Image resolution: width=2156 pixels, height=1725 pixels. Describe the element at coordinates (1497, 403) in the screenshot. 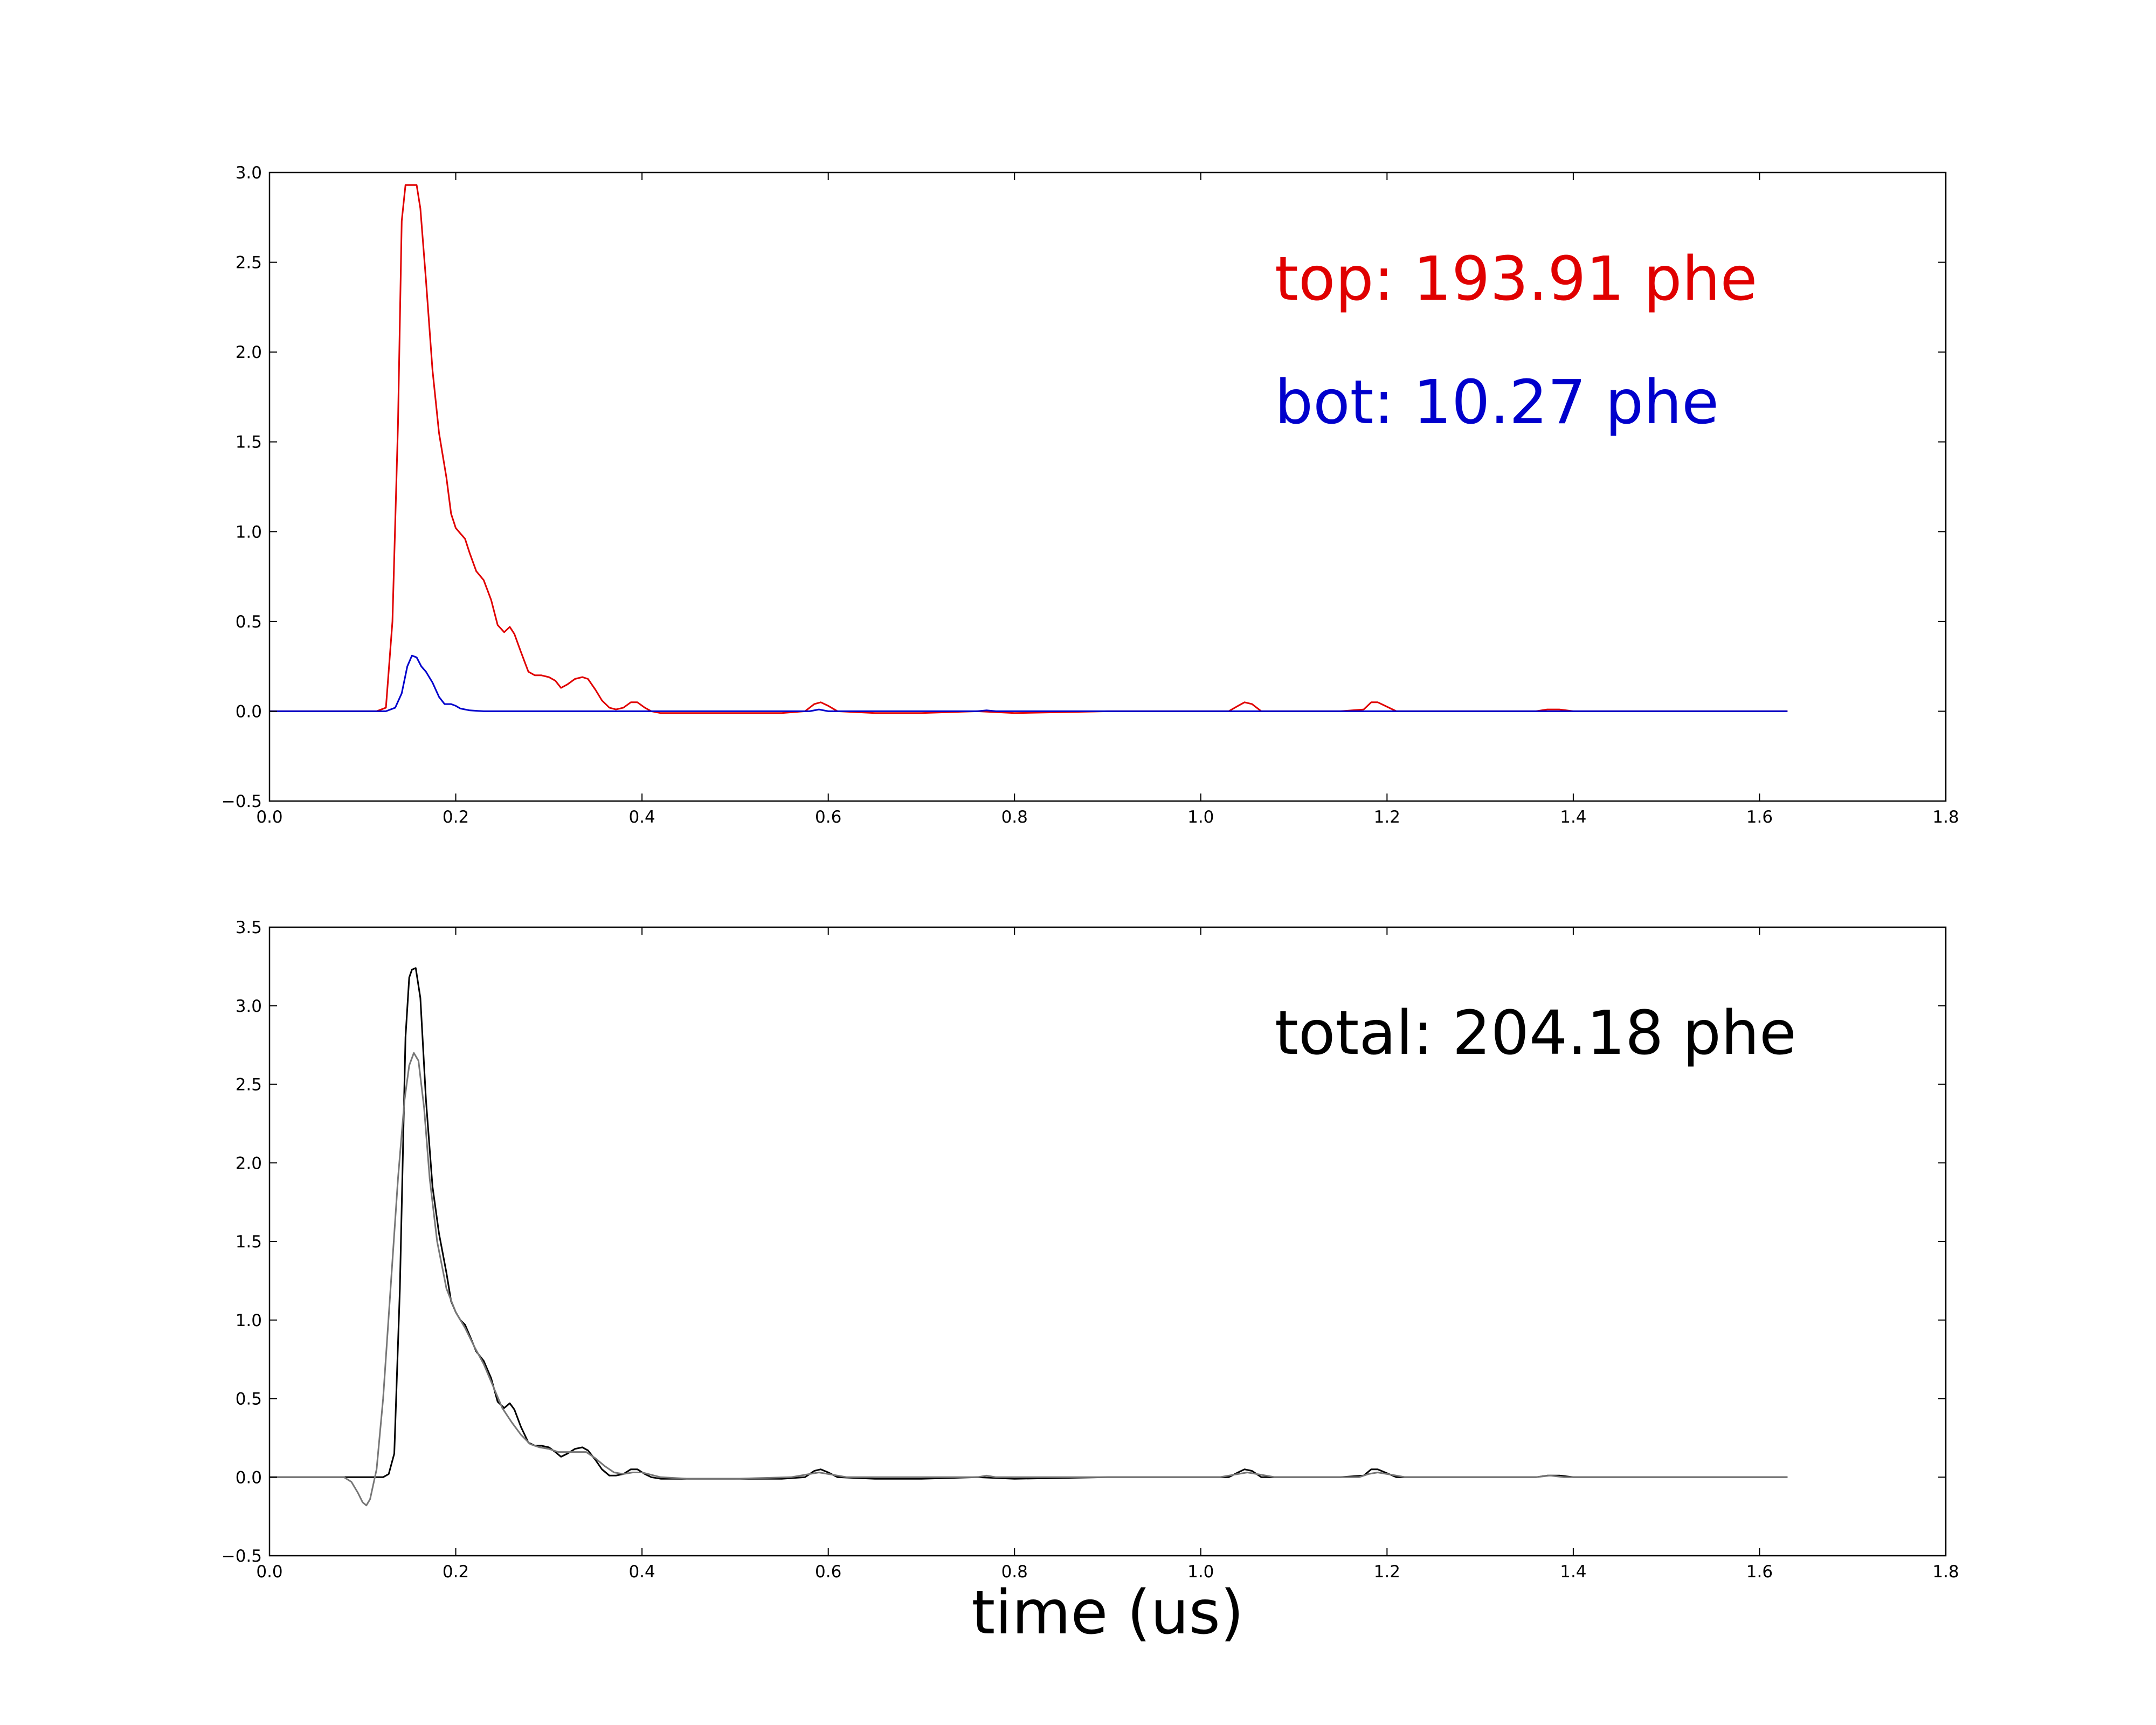

I see `bot-annotation: bot: 10.27 phe` at that location.